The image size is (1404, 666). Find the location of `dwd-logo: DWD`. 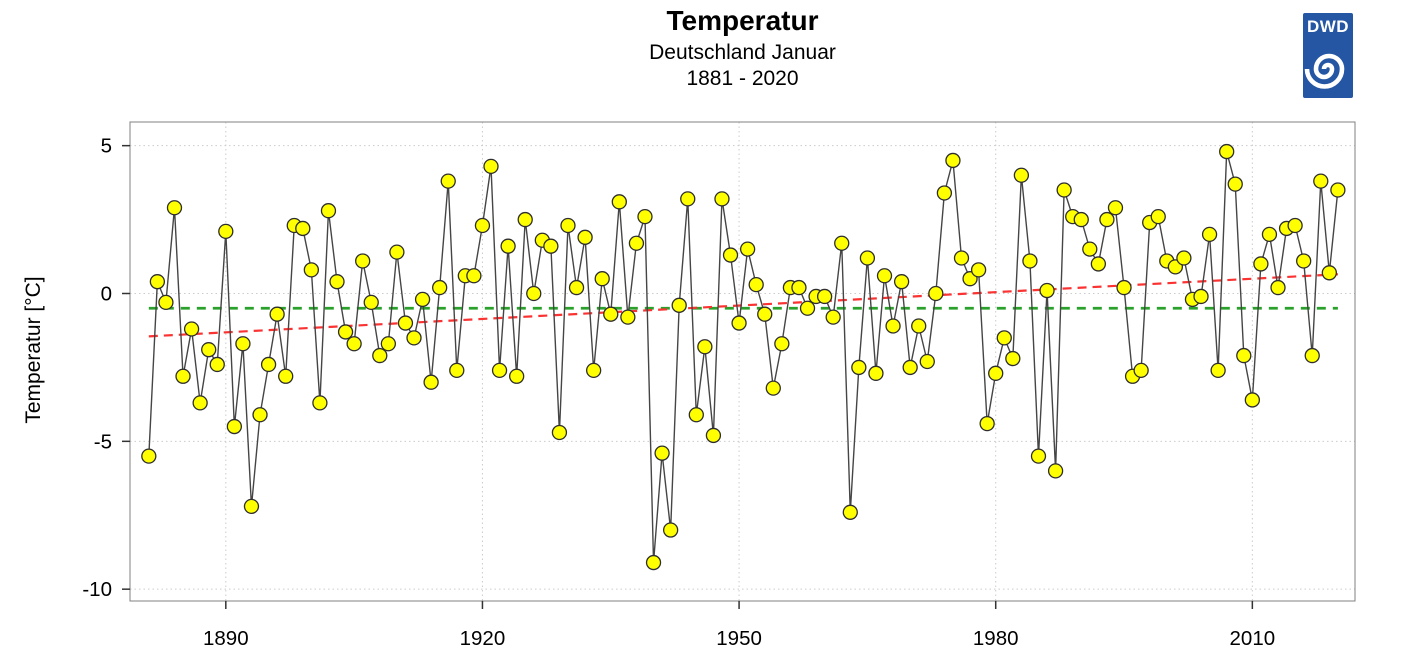

dwd-logo: DWD is located at coordinates (1328, 55).